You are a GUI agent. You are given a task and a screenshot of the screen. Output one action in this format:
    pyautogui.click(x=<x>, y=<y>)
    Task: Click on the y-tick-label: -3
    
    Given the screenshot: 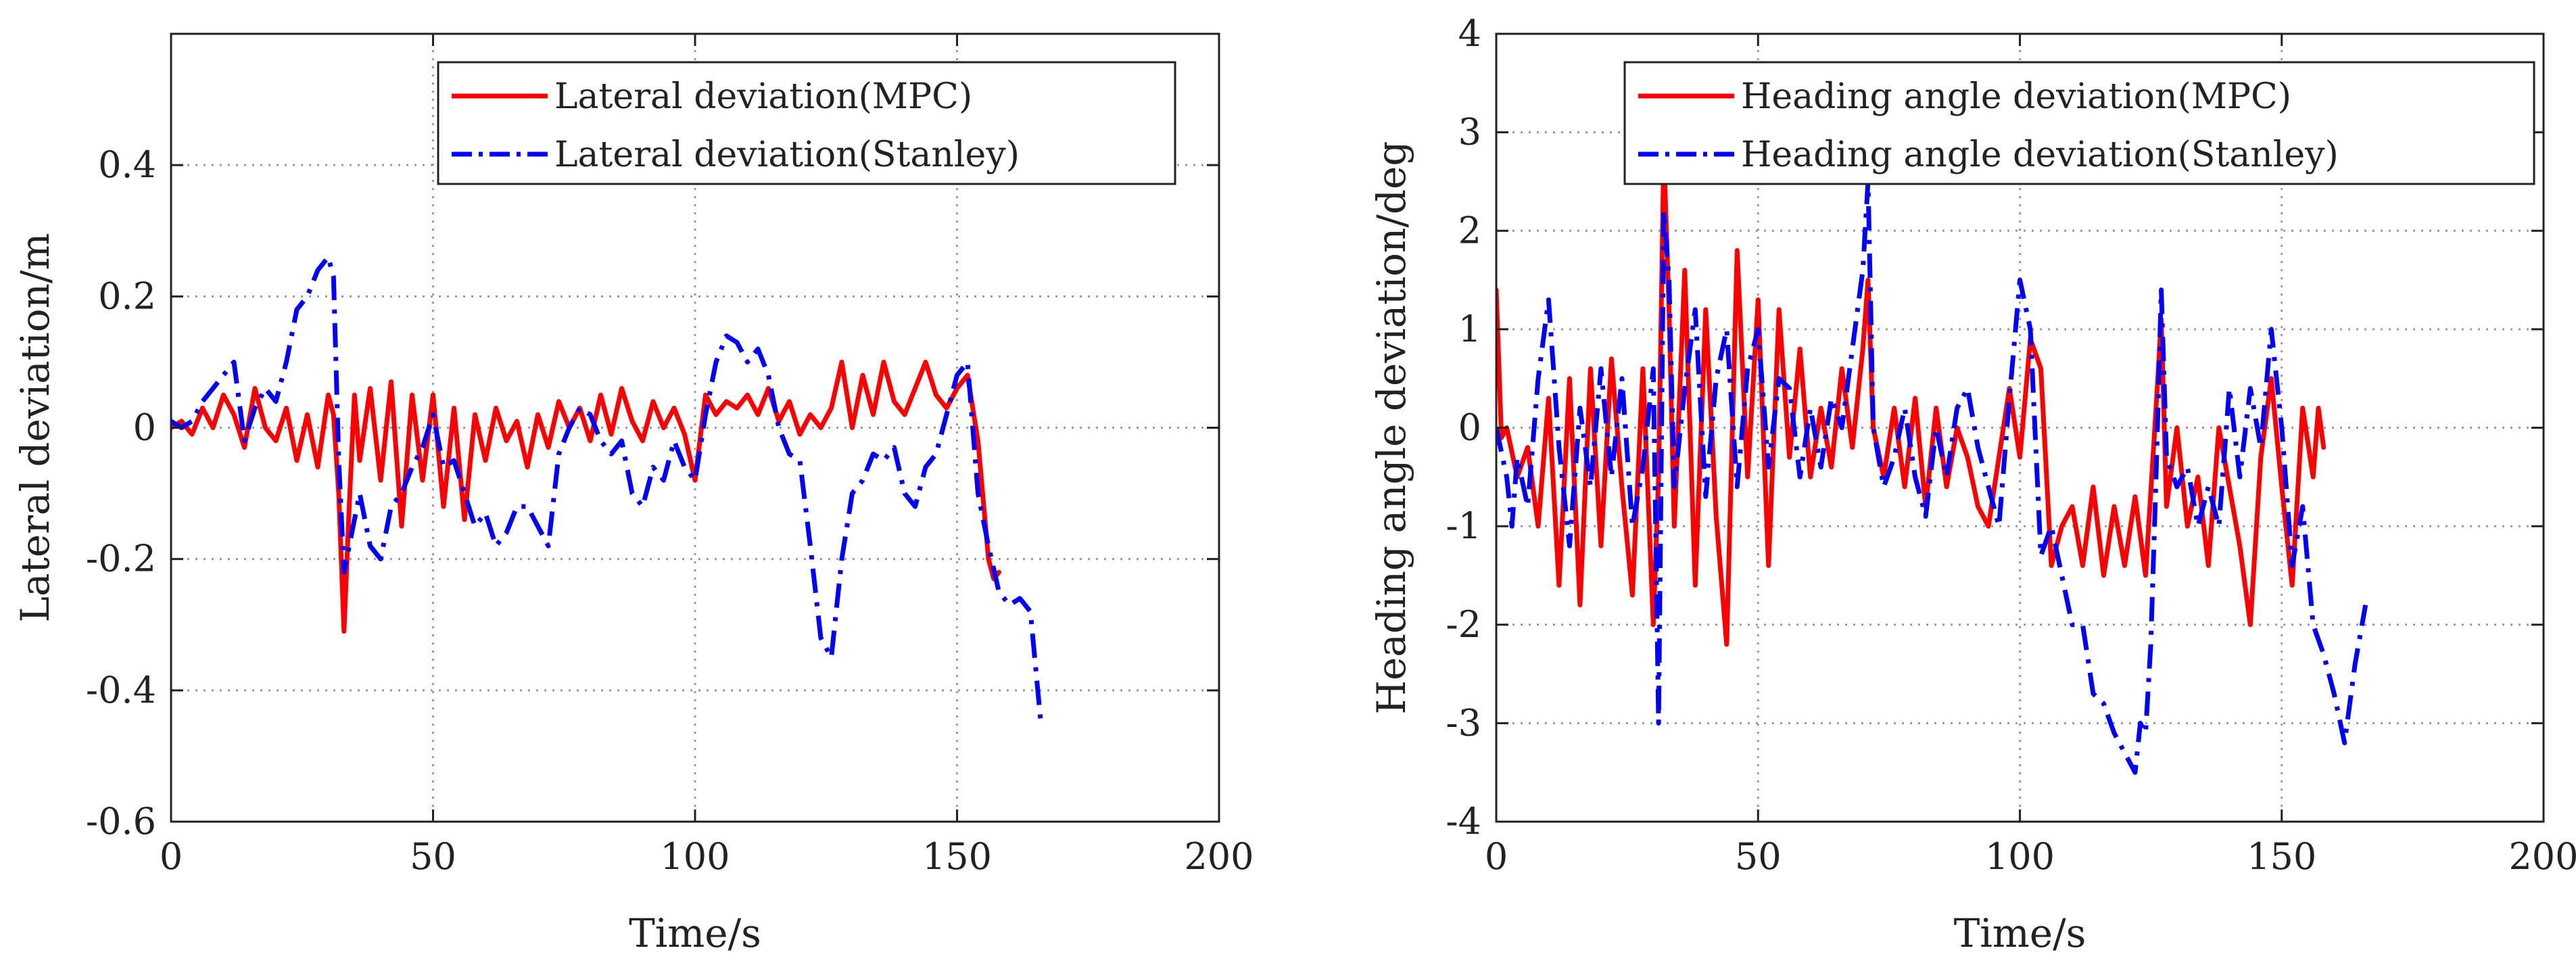 What is the action you would take?
    pyautogui.click(x=1463, y=722)
    